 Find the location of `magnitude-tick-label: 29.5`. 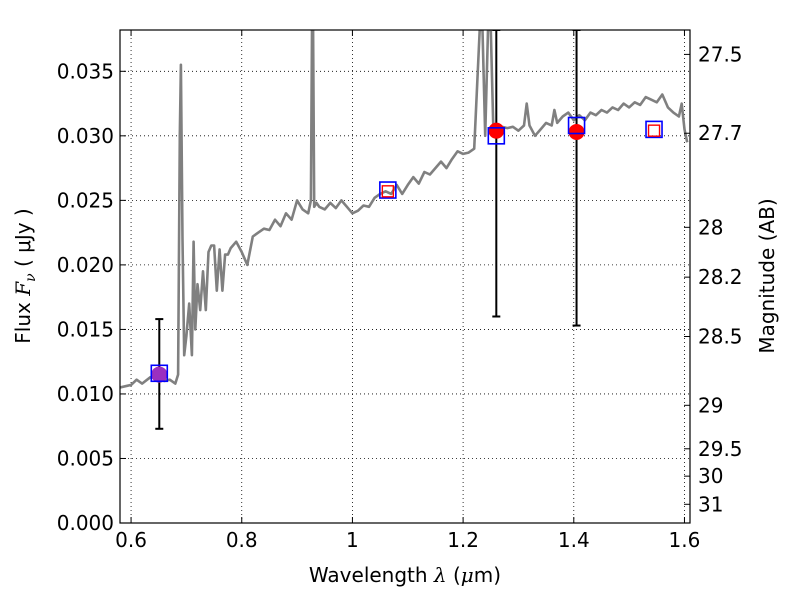

magnitude-tick-label: 29.5 is located at coordinates (720, 449).